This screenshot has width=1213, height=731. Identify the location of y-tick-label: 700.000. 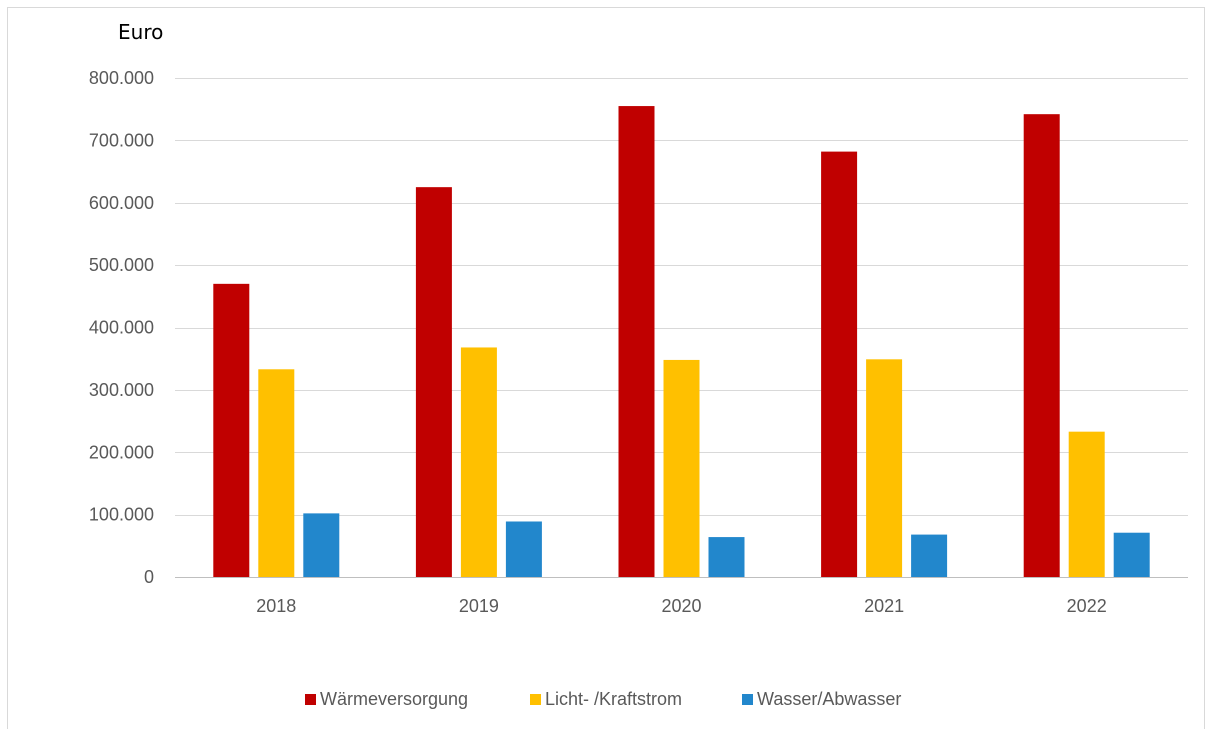
(121, 140).